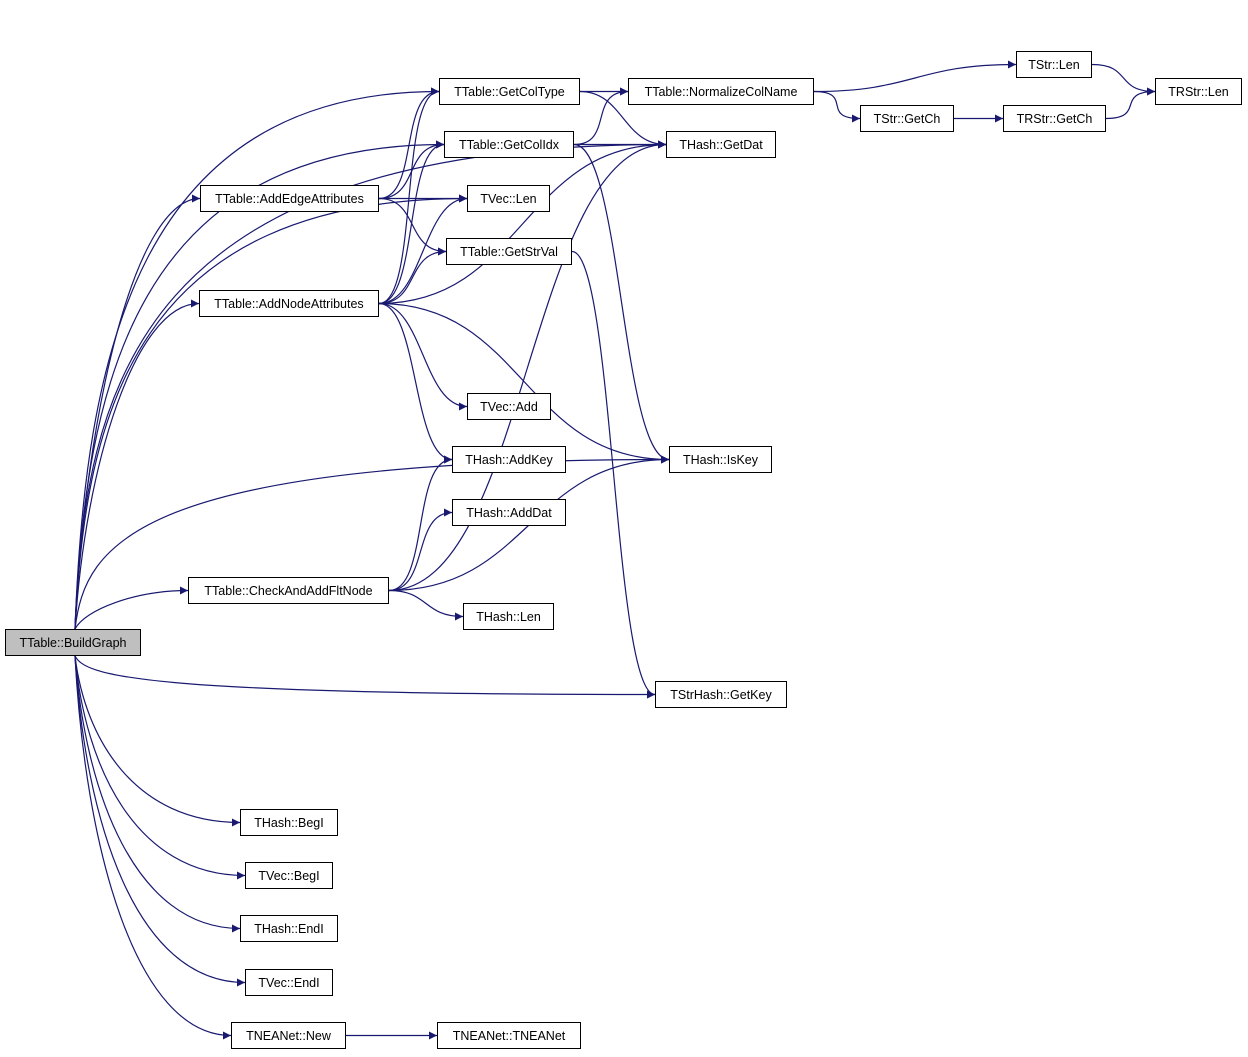 The width and height of the screenshot is (1248, 1057). I want to click on edge-buildgraph-to-addnode, so click(137, 464).